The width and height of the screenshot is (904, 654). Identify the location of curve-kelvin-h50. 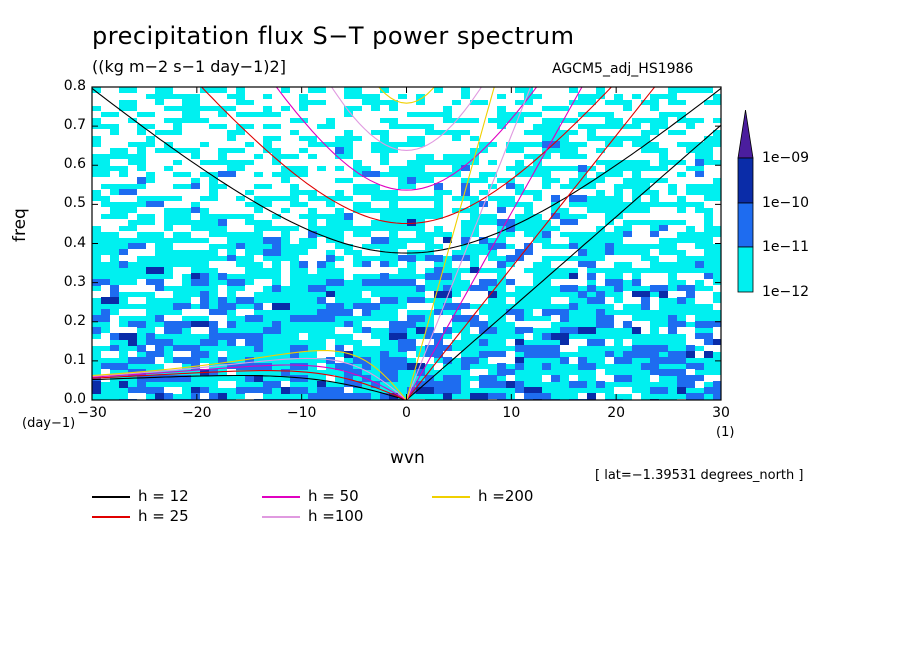
(494, 243).